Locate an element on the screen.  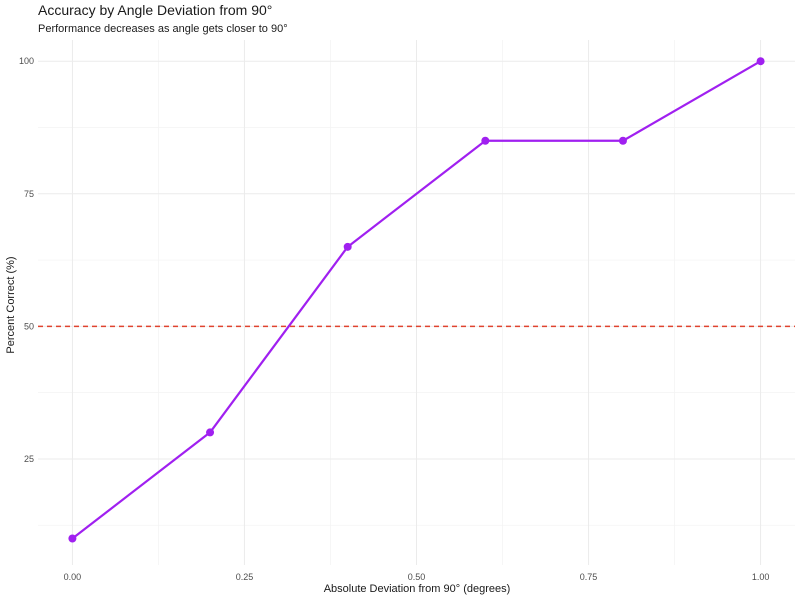
x-tick-label: 0.00 is located at coordinates (73, 577).